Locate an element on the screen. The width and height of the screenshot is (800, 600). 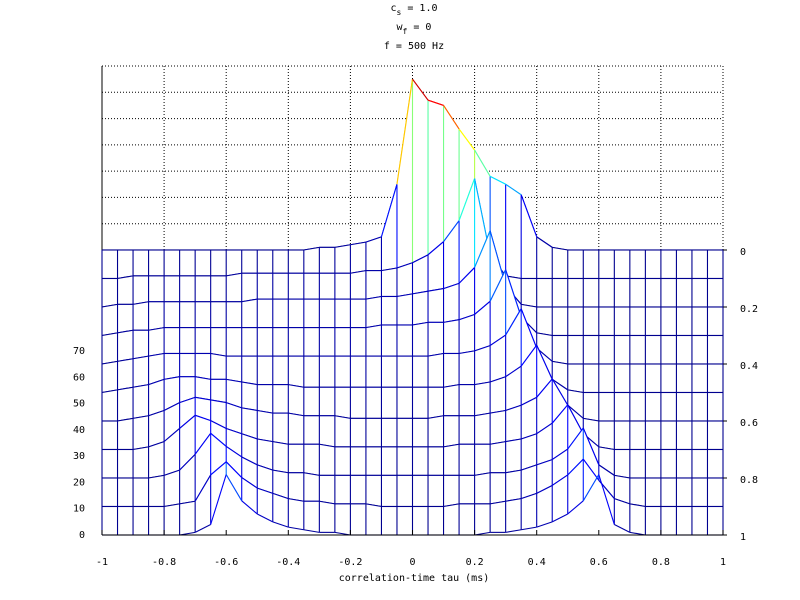
x-tick-label: 1 is located at coordinates (723, 562).